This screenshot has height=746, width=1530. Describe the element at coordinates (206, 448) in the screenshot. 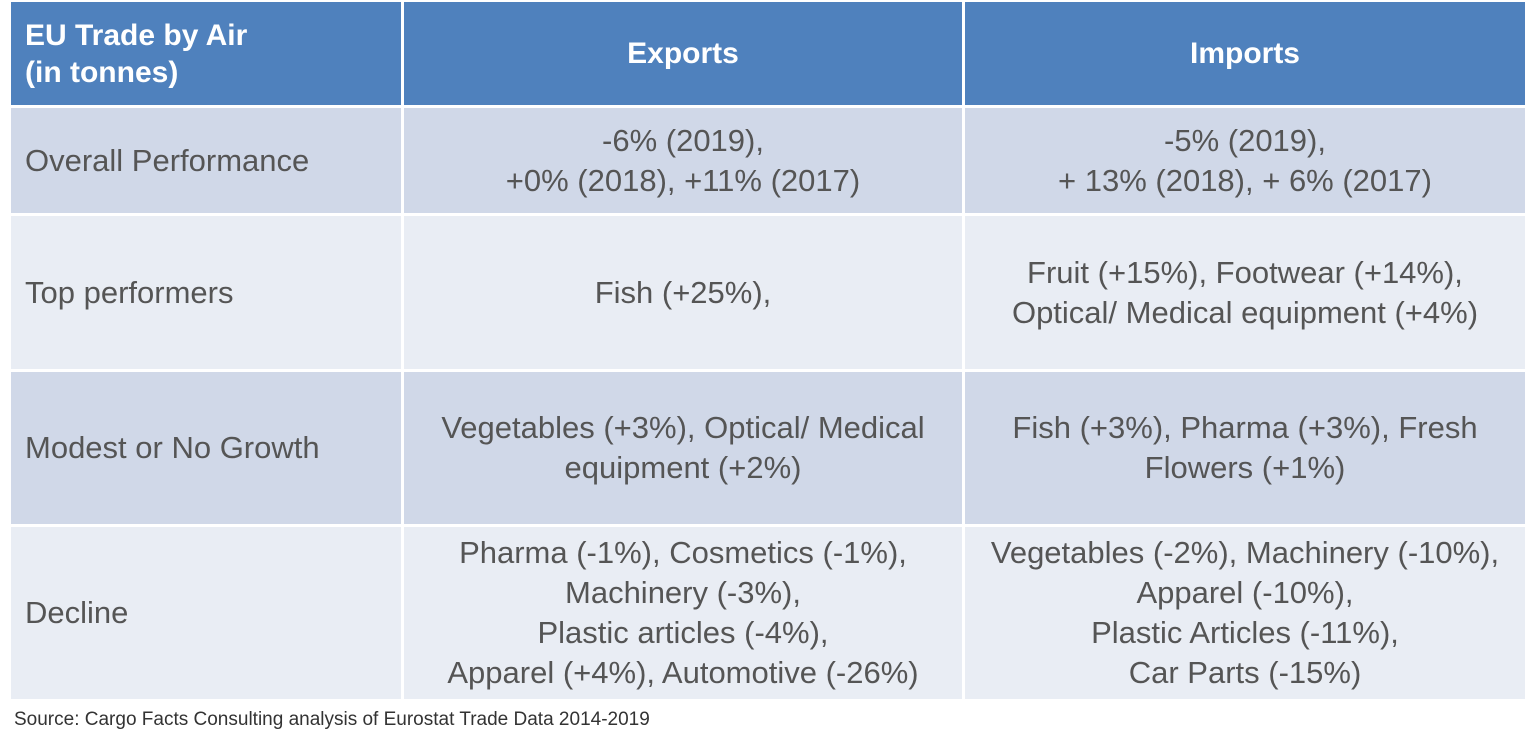

I see `row-label: Modest or No Growth` at that location.